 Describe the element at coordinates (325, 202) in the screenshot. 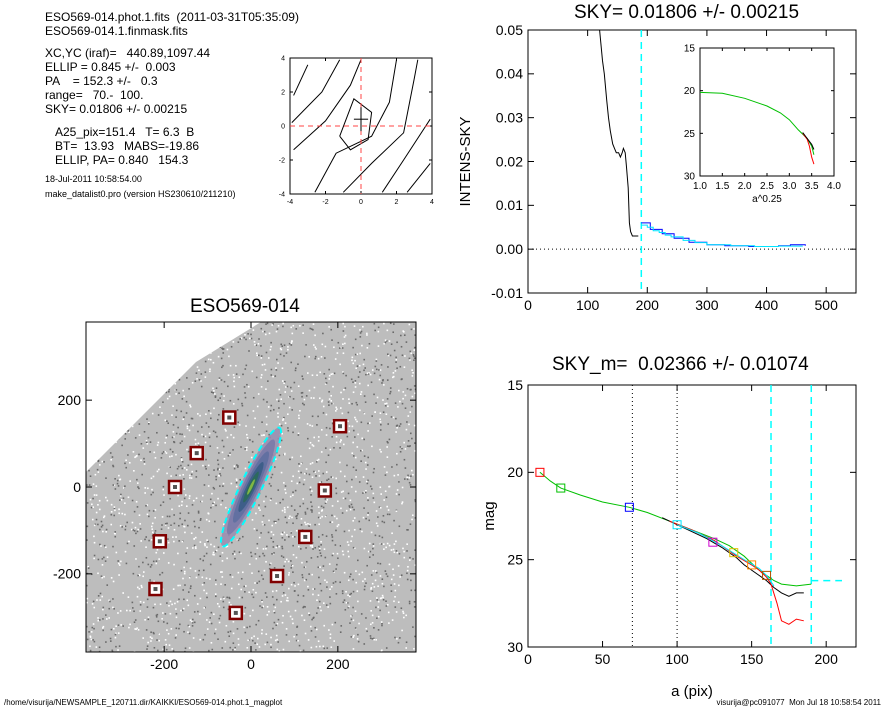

I see `contour-inset-xtick-label: -2` at that location.